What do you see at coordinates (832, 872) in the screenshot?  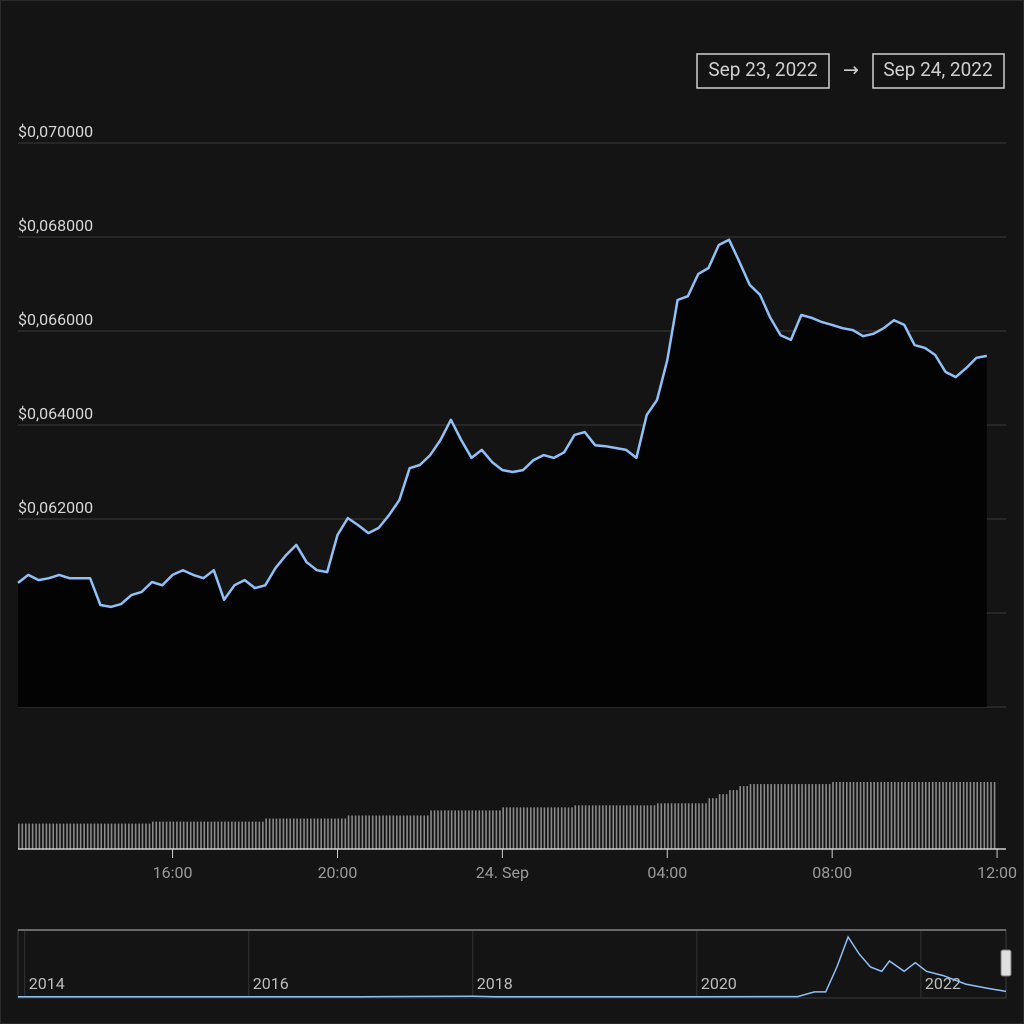 I see `x-tick-label: 08:00` at bounding box center [832, 872].